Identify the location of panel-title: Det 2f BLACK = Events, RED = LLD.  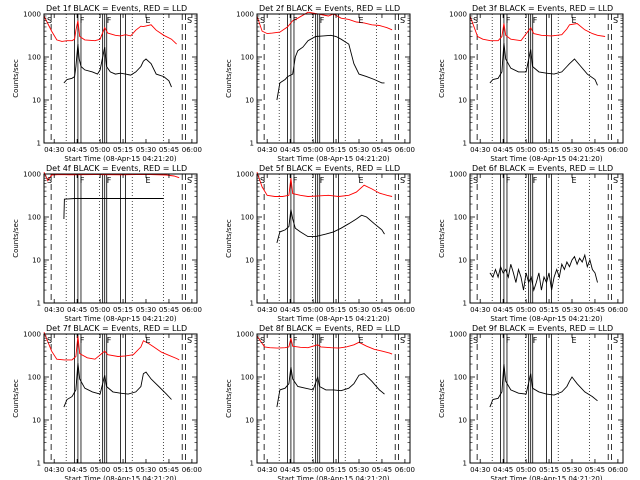
(329, 8).